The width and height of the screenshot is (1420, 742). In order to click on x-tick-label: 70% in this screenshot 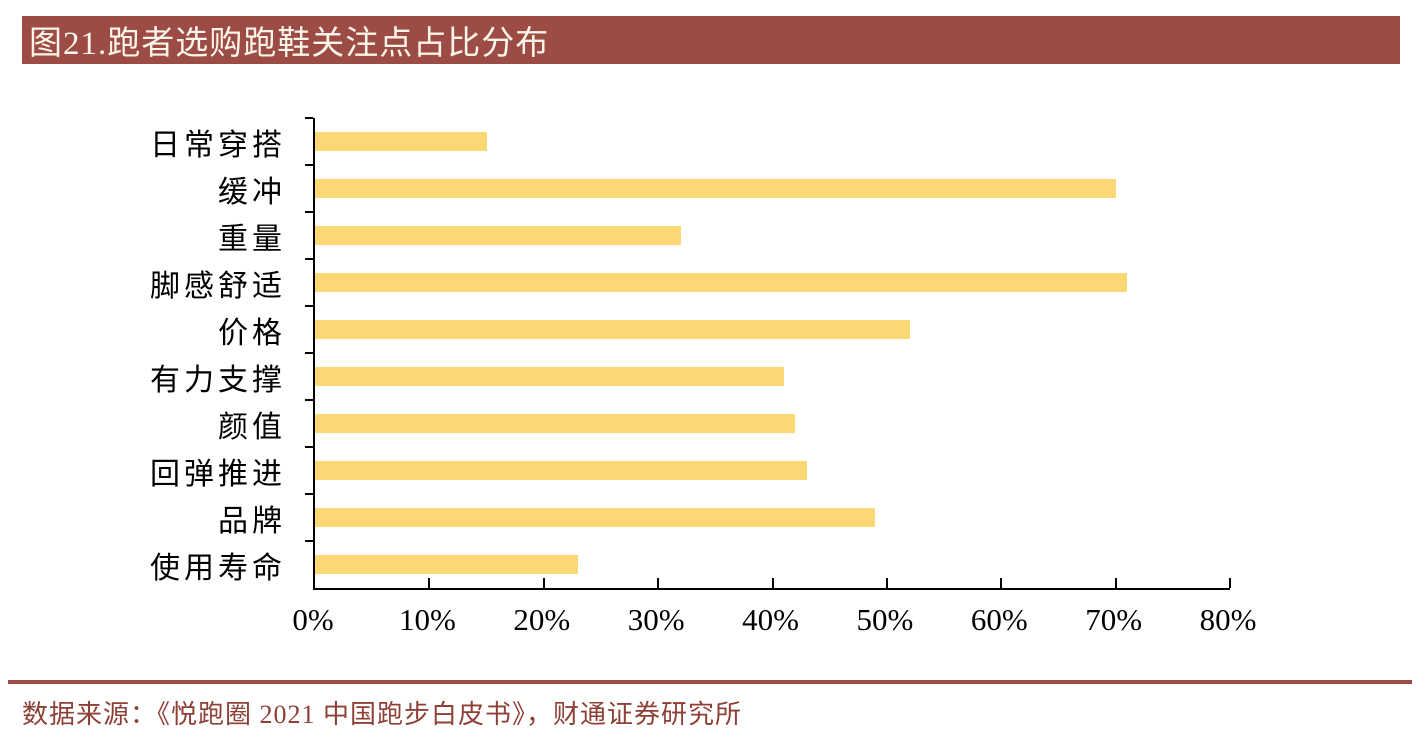, I will do `click(1114, 619)`.